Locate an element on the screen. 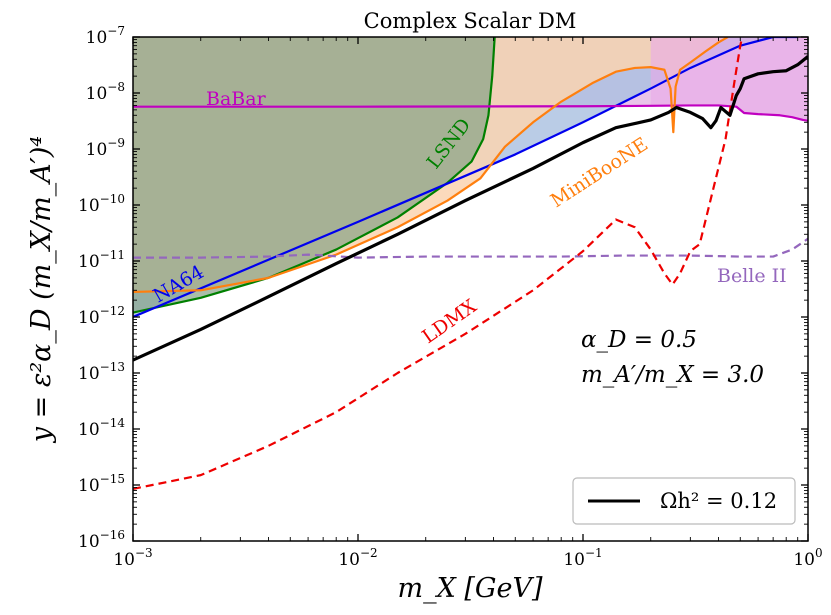 This screenshot has height=615, width=831. series-line-babar is located at coordinates (470, 113).